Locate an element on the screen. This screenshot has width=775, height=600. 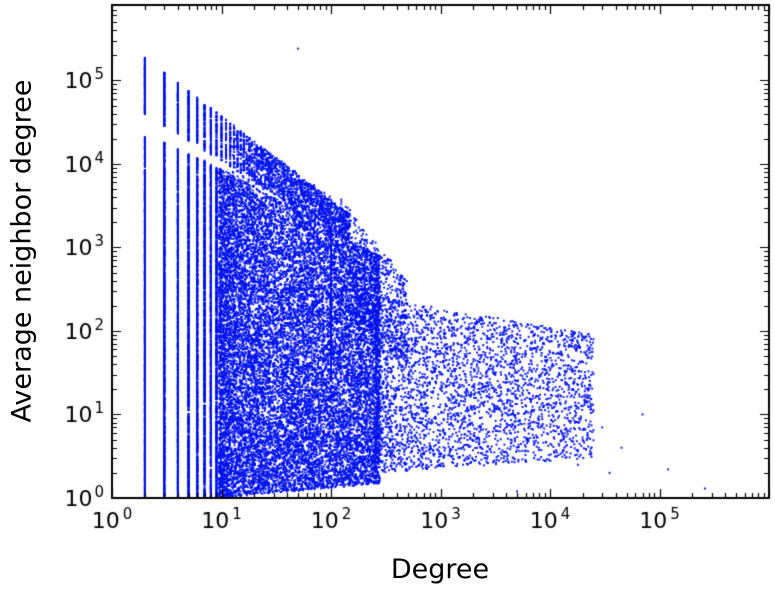
x-axis-label: Degree is located at coordinates (440, 569).